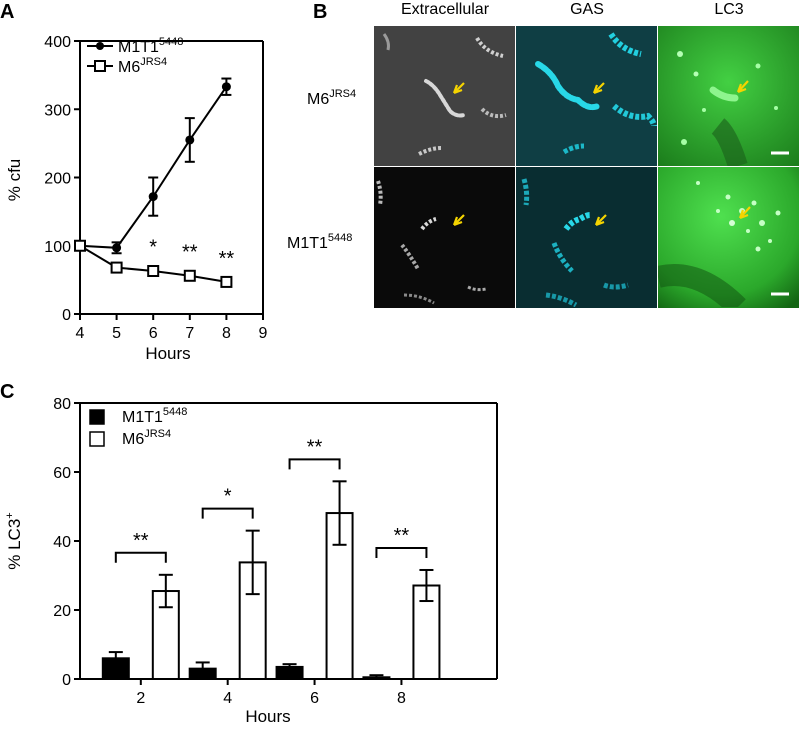 This screenshot has height=732, width=800. I want to click on micrograph-m6-gas, so click(586, 96).